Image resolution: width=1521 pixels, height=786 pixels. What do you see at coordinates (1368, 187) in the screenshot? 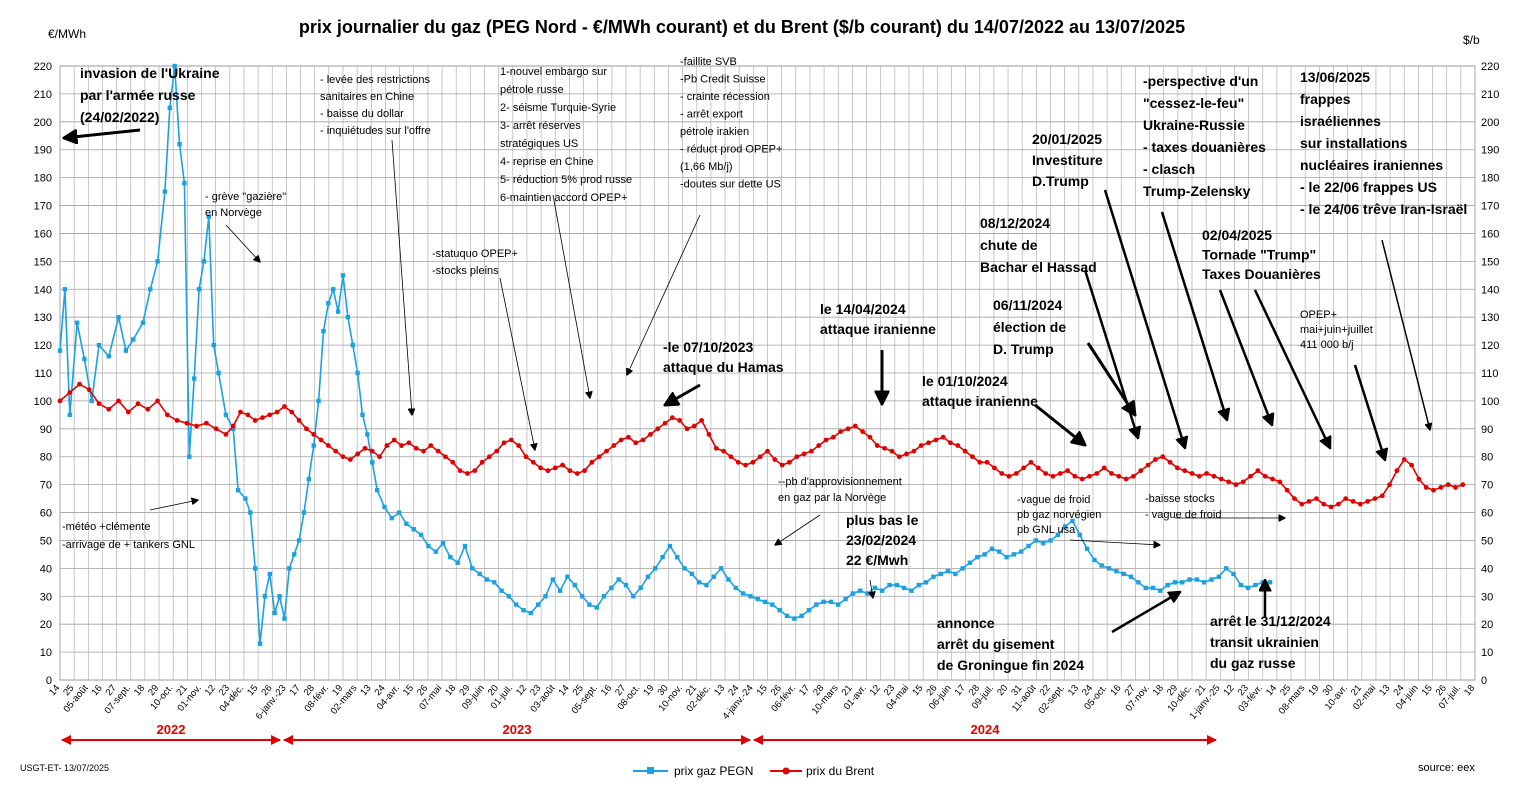
I see `annotation-israel: - le 22/06 frappes US` at bounding box center [1368, 187].